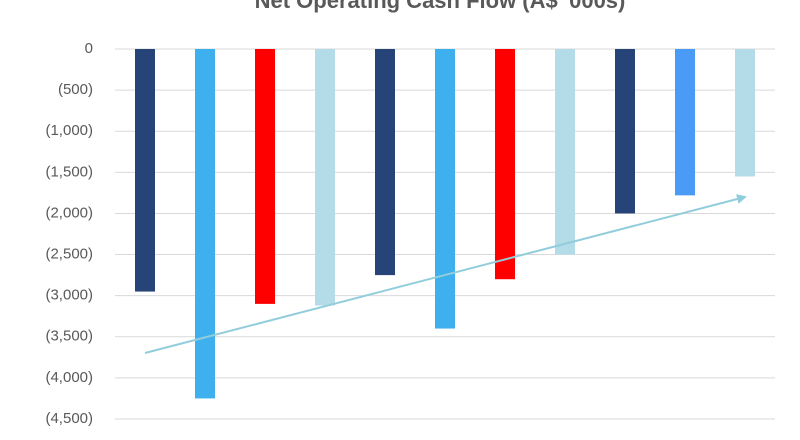 The image size is (800, 440). Describe the element at coordinates (69, 130) in the screenshot. I see `y-tick-label: (1,000)` at that location.